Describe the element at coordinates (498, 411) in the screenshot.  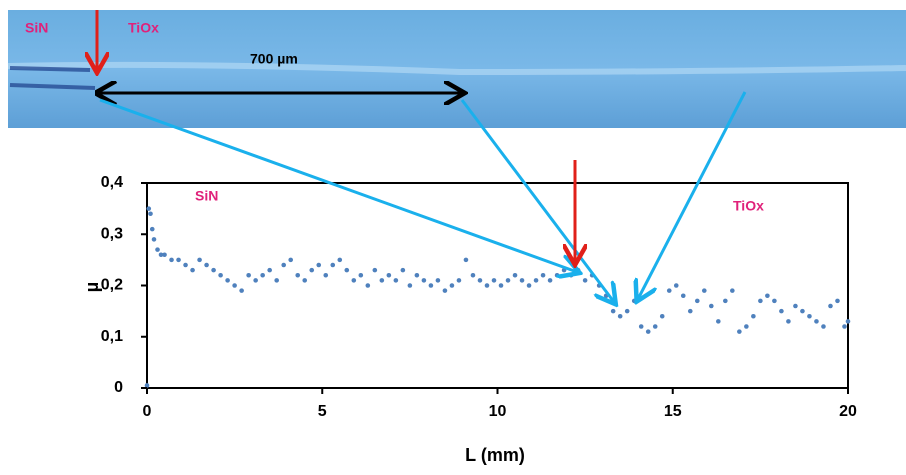
I see `x-tick-label: 10` at that location.